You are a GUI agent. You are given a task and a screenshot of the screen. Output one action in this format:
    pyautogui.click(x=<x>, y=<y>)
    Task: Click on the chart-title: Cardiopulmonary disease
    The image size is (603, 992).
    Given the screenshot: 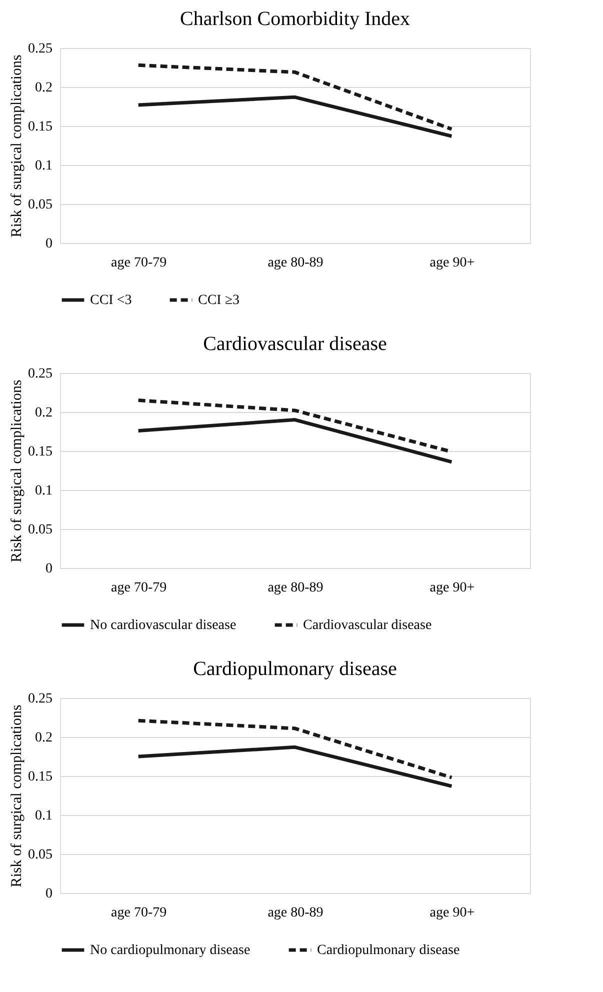 What is the action you would take?
    pyautogui.click(x=295, y=669)
    